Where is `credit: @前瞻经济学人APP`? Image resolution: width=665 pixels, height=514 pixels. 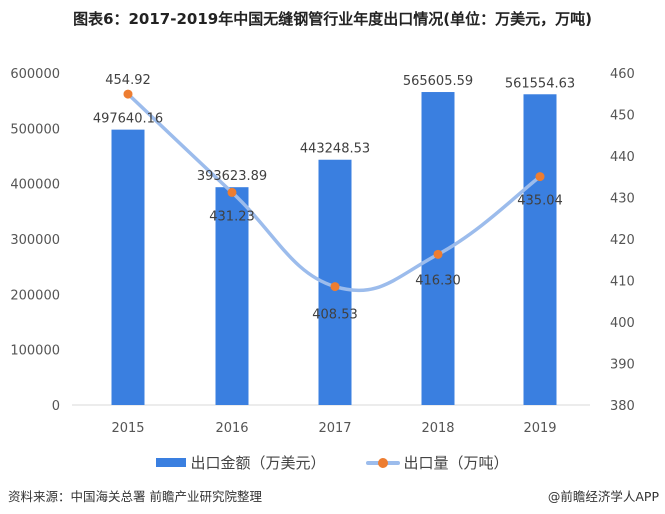 credit: @前瞻经济学人APP is located at coordinates (603, 496).